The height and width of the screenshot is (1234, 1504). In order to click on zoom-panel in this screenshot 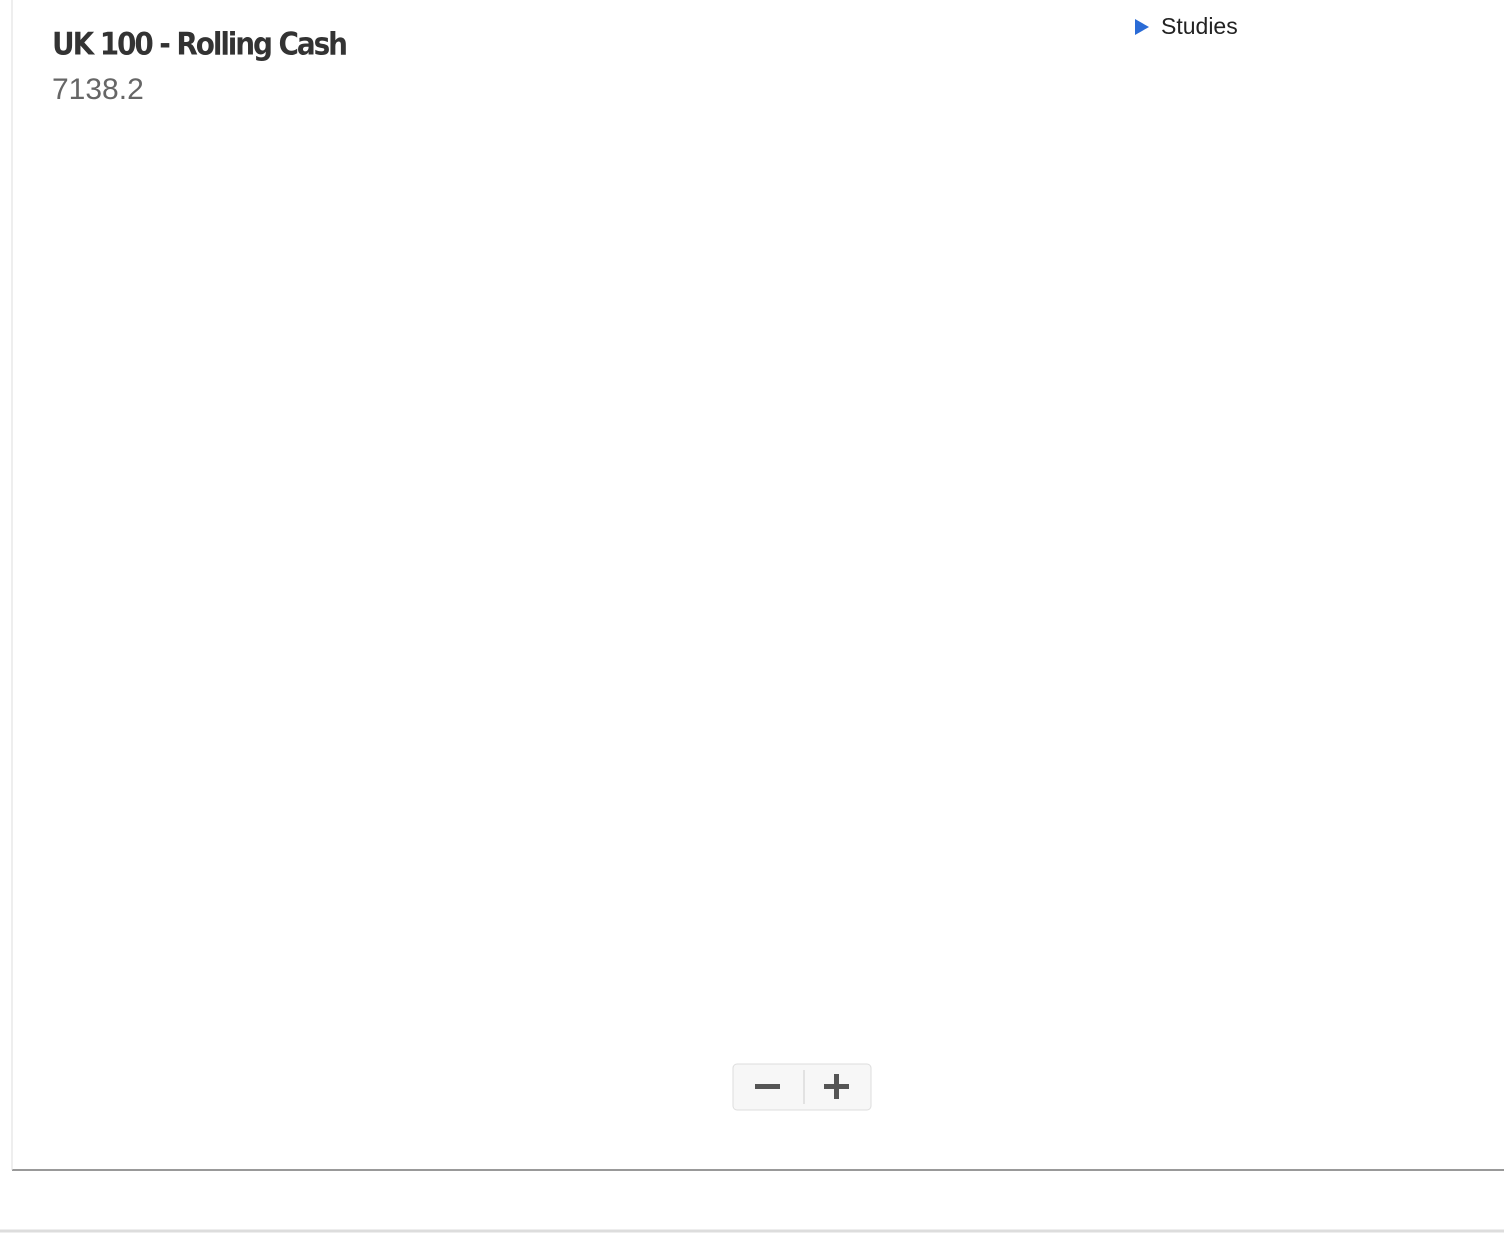, I will do `click(802, 1087)`.